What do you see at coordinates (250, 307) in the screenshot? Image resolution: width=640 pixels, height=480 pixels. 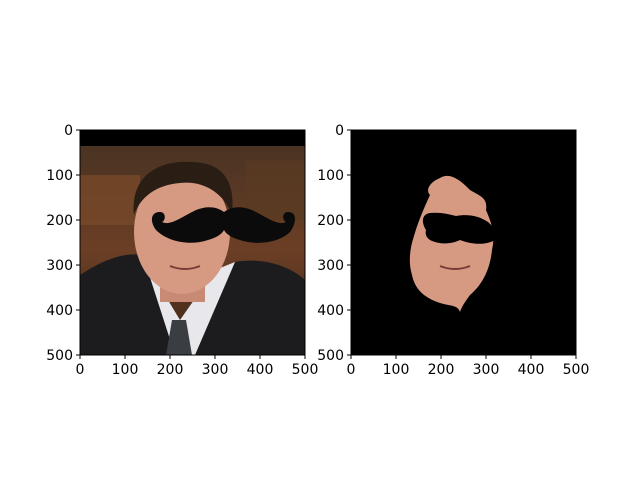 I see `suit-jacket` at bounding box center [250, 307].